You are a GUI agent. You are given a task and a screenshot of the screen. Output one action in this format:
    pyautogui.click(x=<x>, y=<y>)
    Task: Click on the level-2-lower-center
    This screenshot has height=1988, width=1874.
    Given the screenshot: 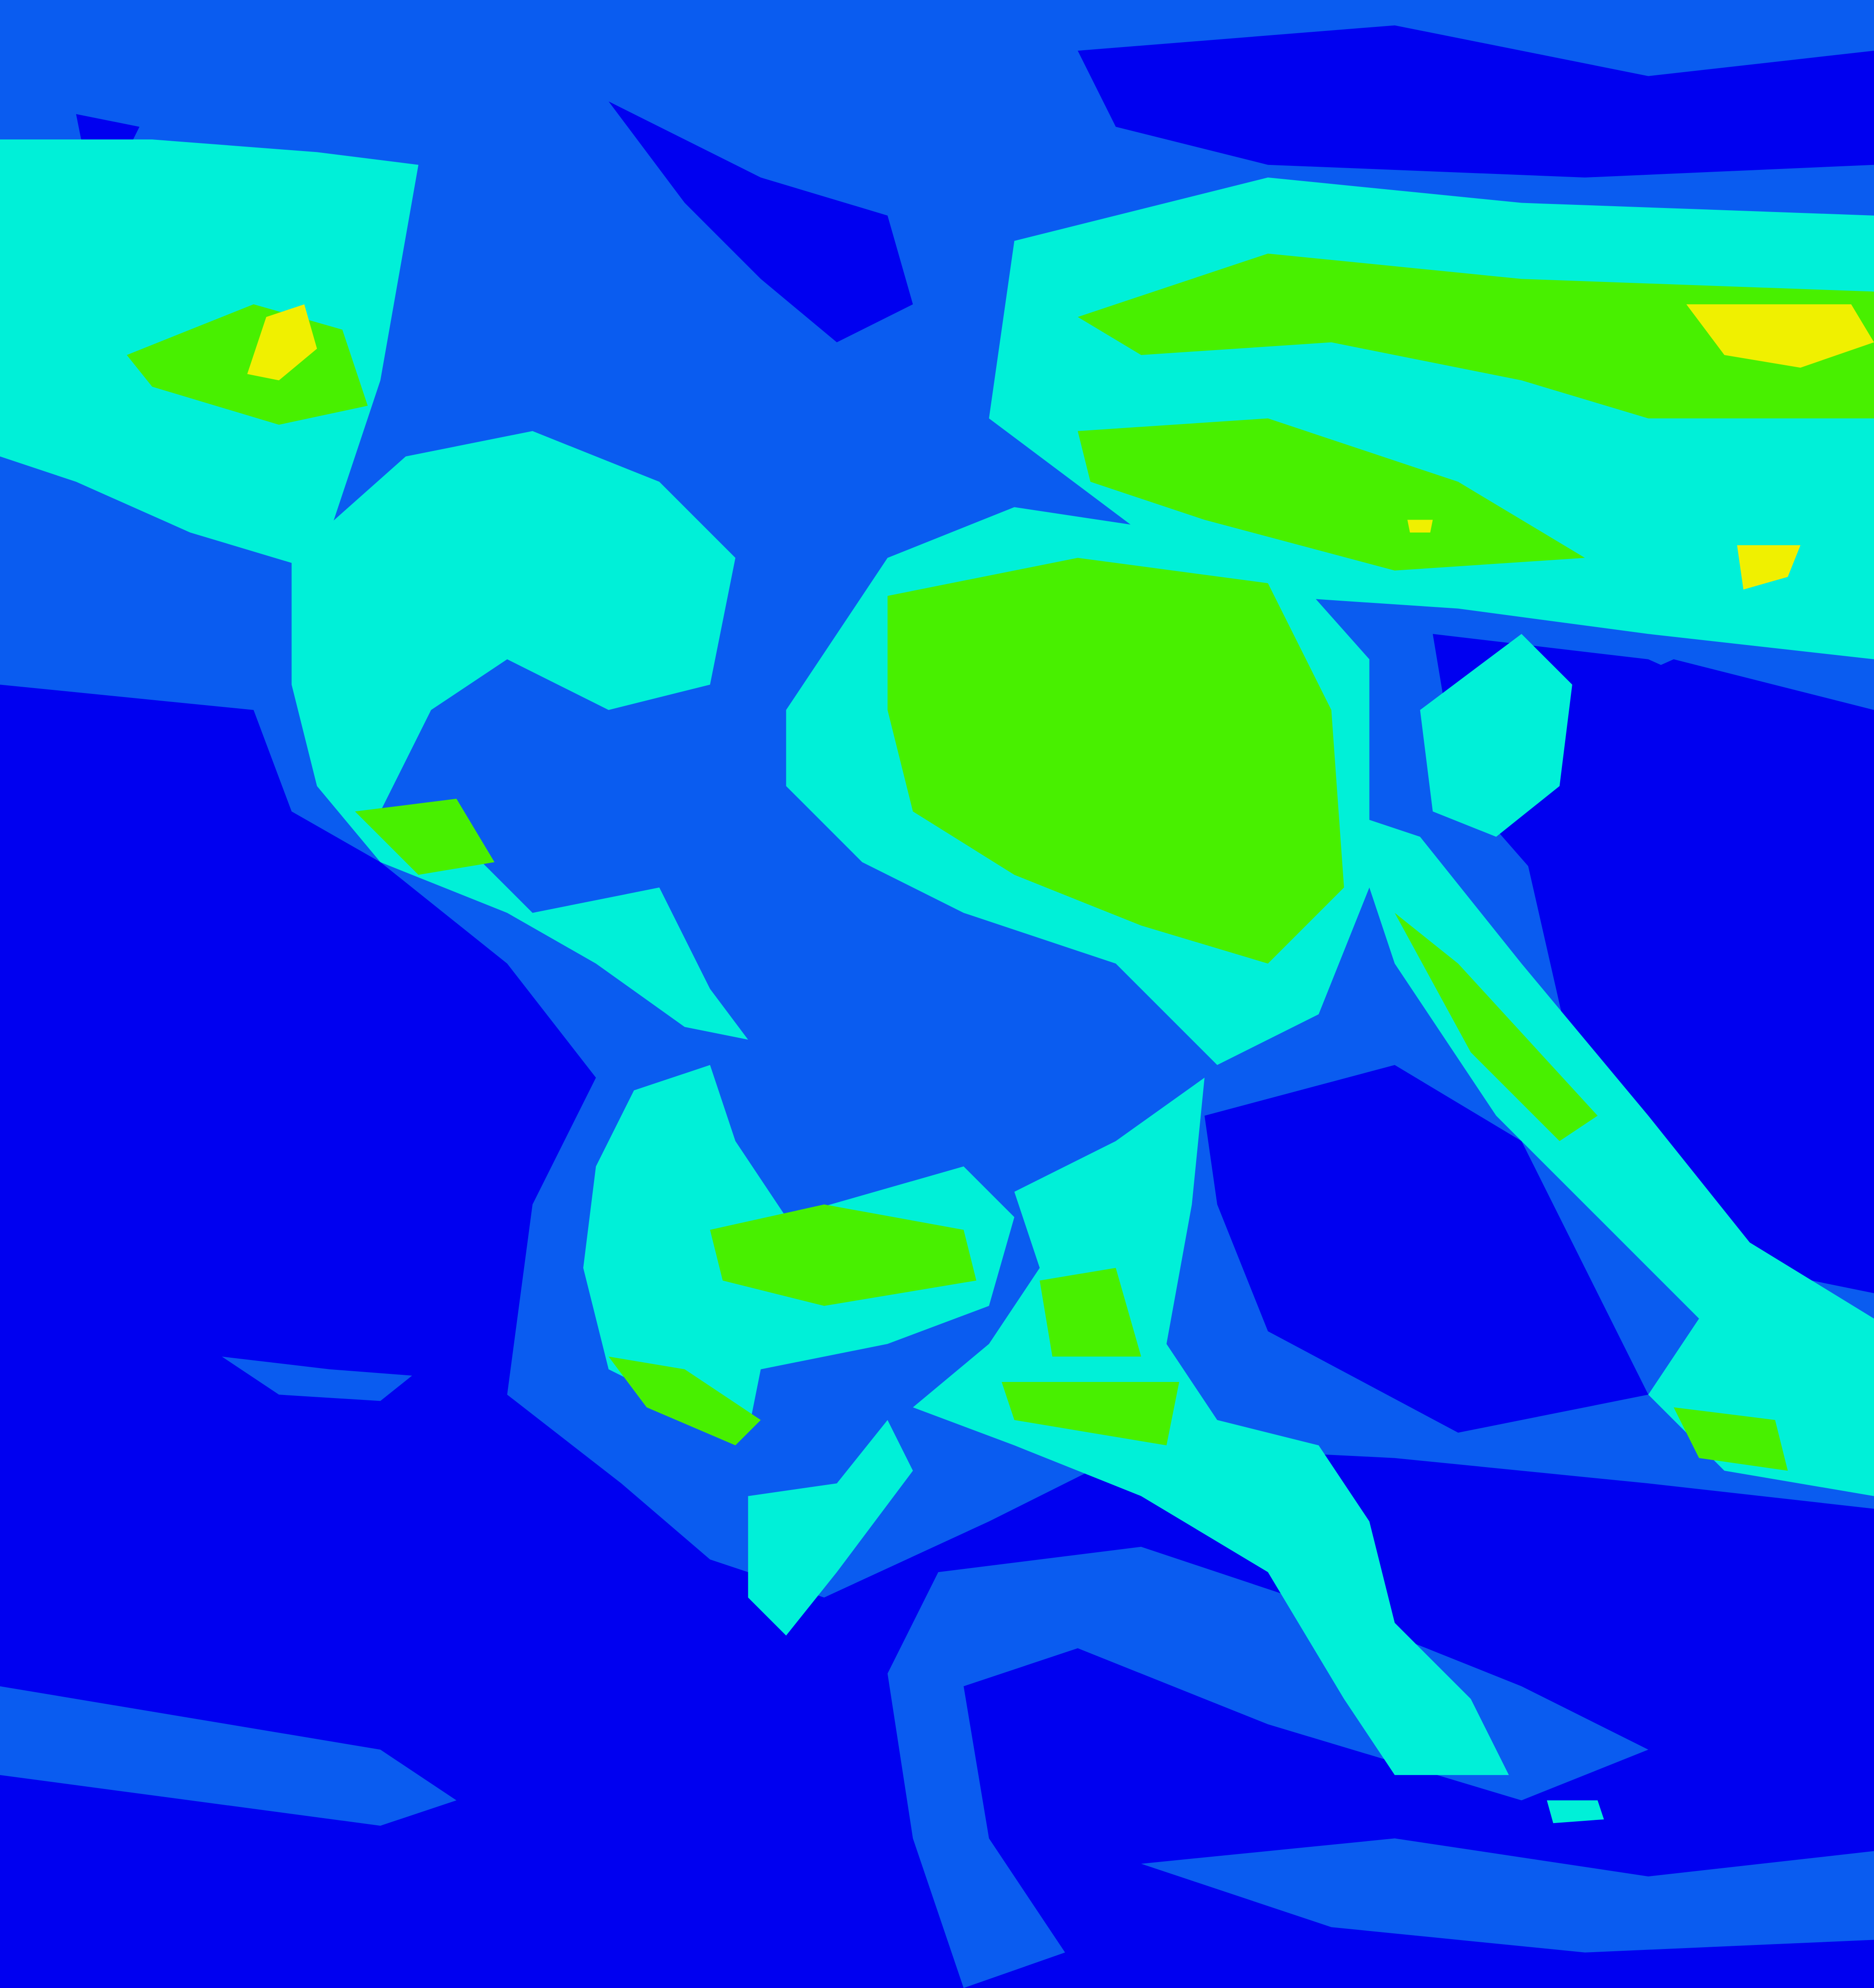 What is the action you would take?
    pyautogui.click(x=1211, y=1426)
    